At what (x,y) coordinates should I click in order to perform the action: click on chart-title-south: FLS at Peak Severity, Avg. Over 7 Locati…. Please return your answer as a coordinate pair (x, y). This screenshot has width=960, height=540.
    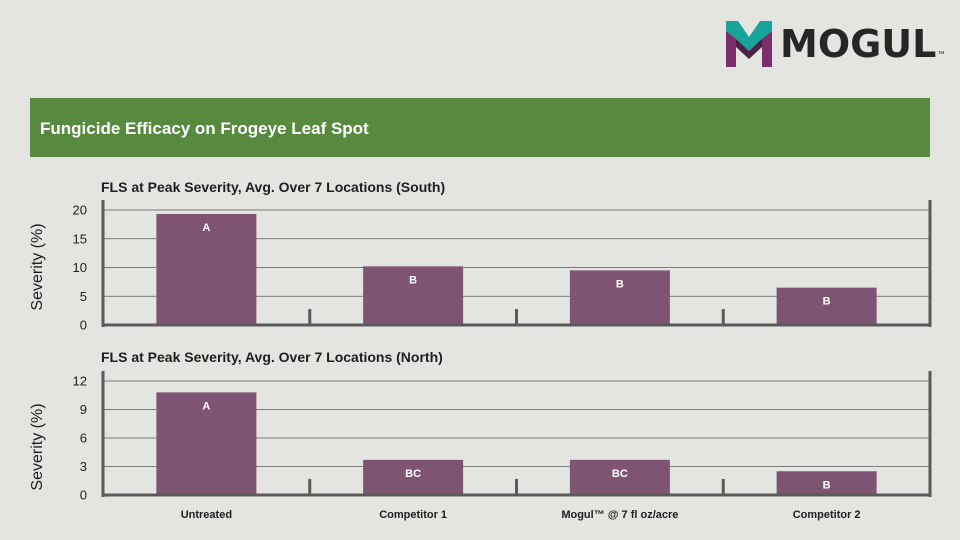
    Looking at the image, I should click on (273, 187).